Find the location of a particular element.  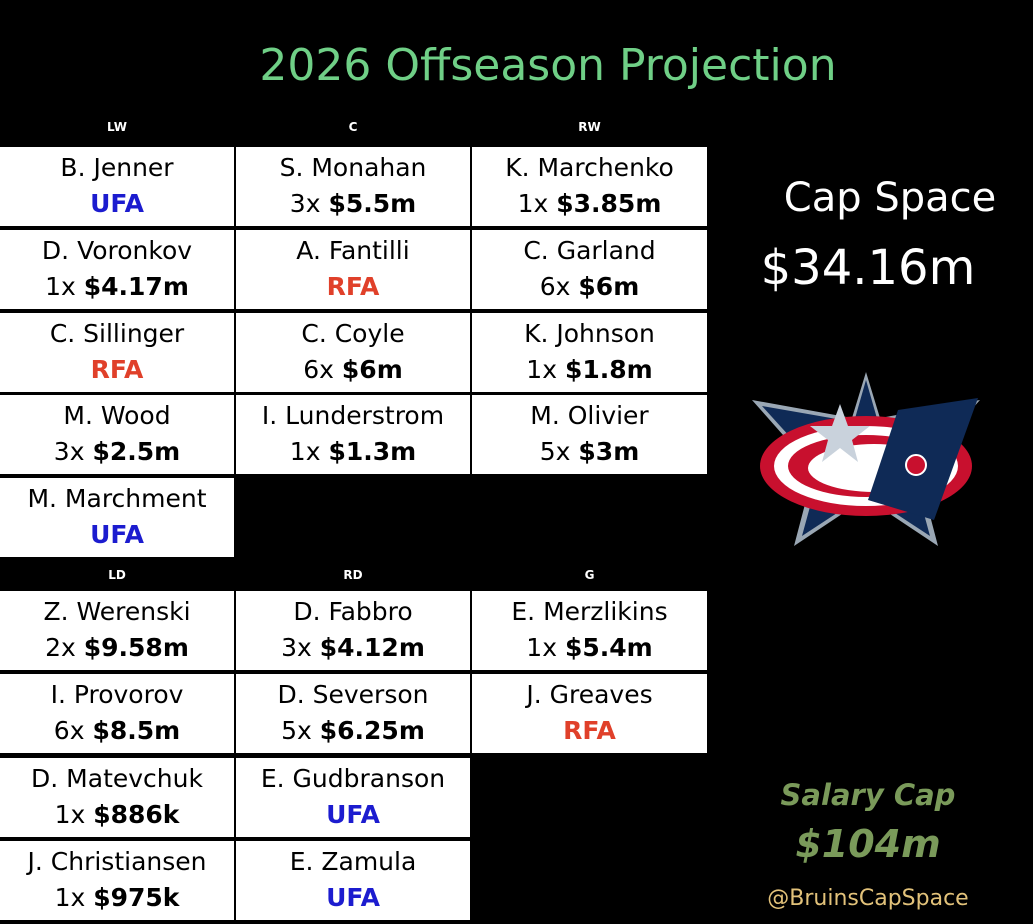

player-cell: C. Coyle 6x $6m is located at coordinates (353, 352).